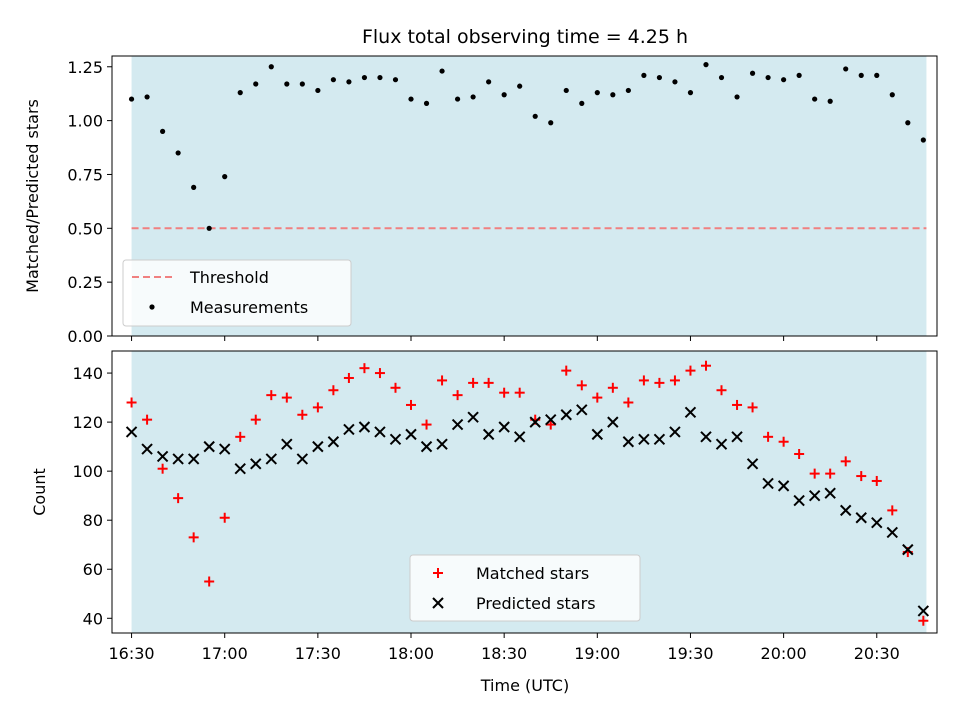 This screenshot has width=960, height=720. I want to click on bottom-y-axis: 40 60 80 100 120 140, so click(92, 496).